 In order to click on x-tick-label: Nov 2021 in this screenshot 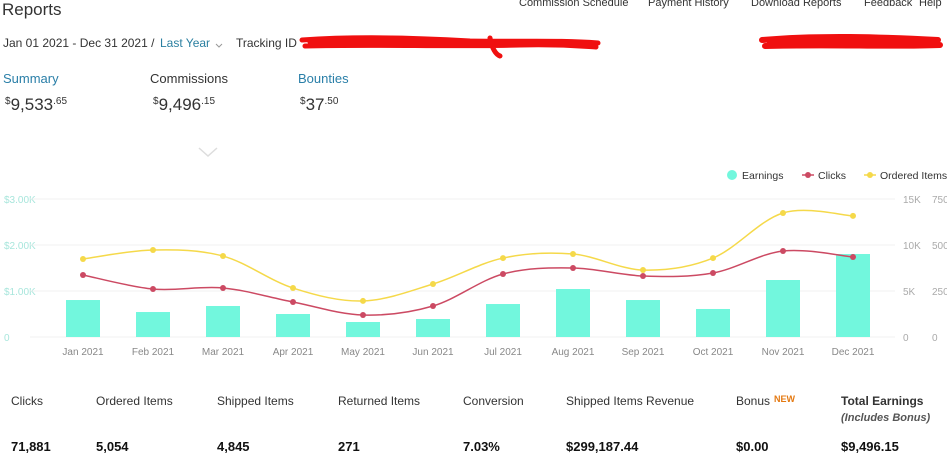, I will do `click(783, 352)`.